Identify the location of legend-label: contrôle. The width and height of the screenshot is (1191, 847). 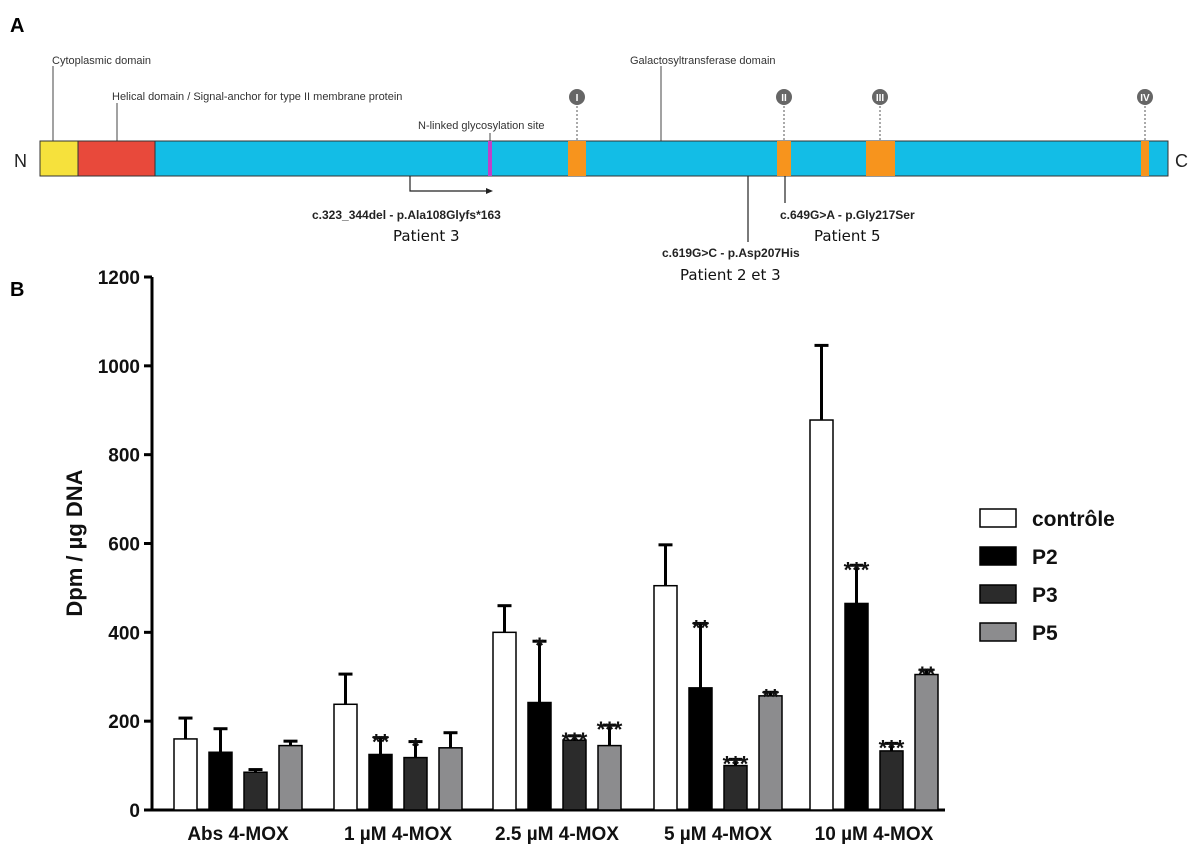
(1073, 519).